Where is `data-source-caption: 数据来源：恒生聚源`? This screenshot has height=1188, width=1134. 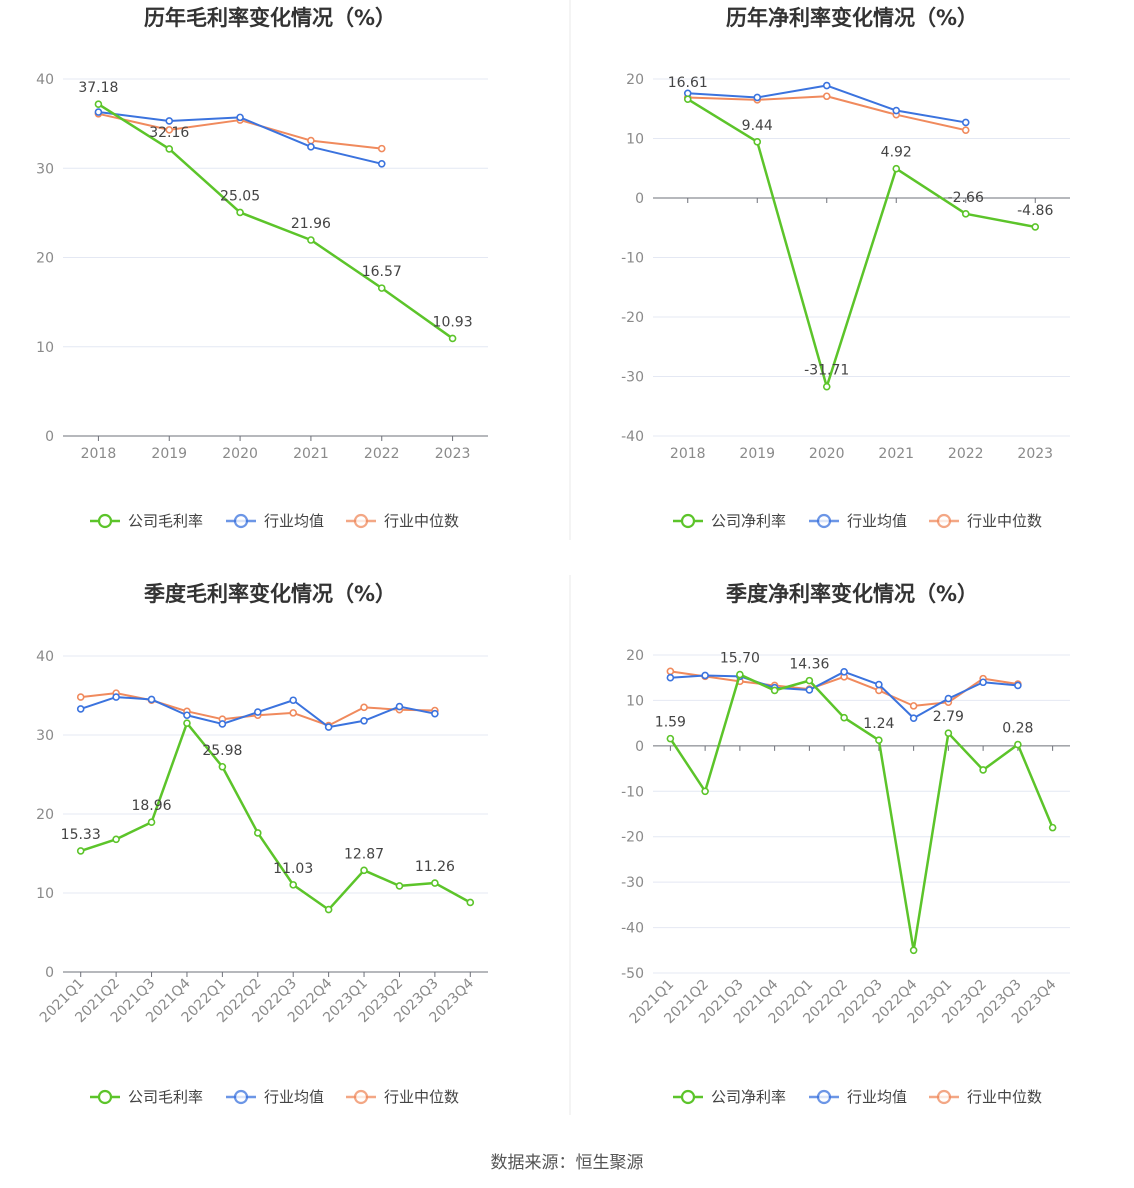 data-source-caption: 数据来源：恒生聚源 is located at coordinates (567, 1163).